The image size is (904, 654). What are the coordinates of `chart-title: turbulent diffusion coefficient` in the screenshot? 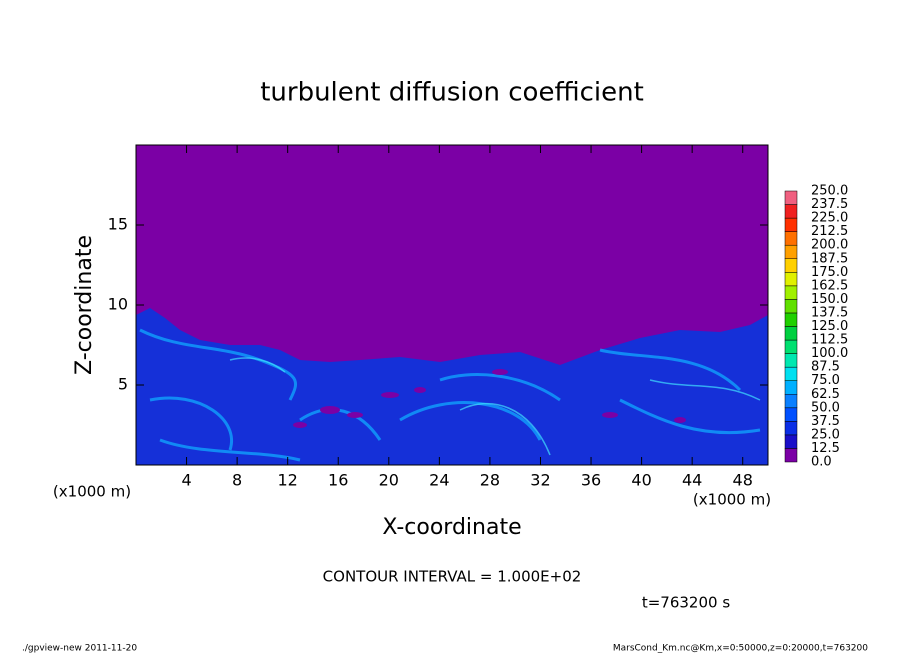 It's located at (452, 93).